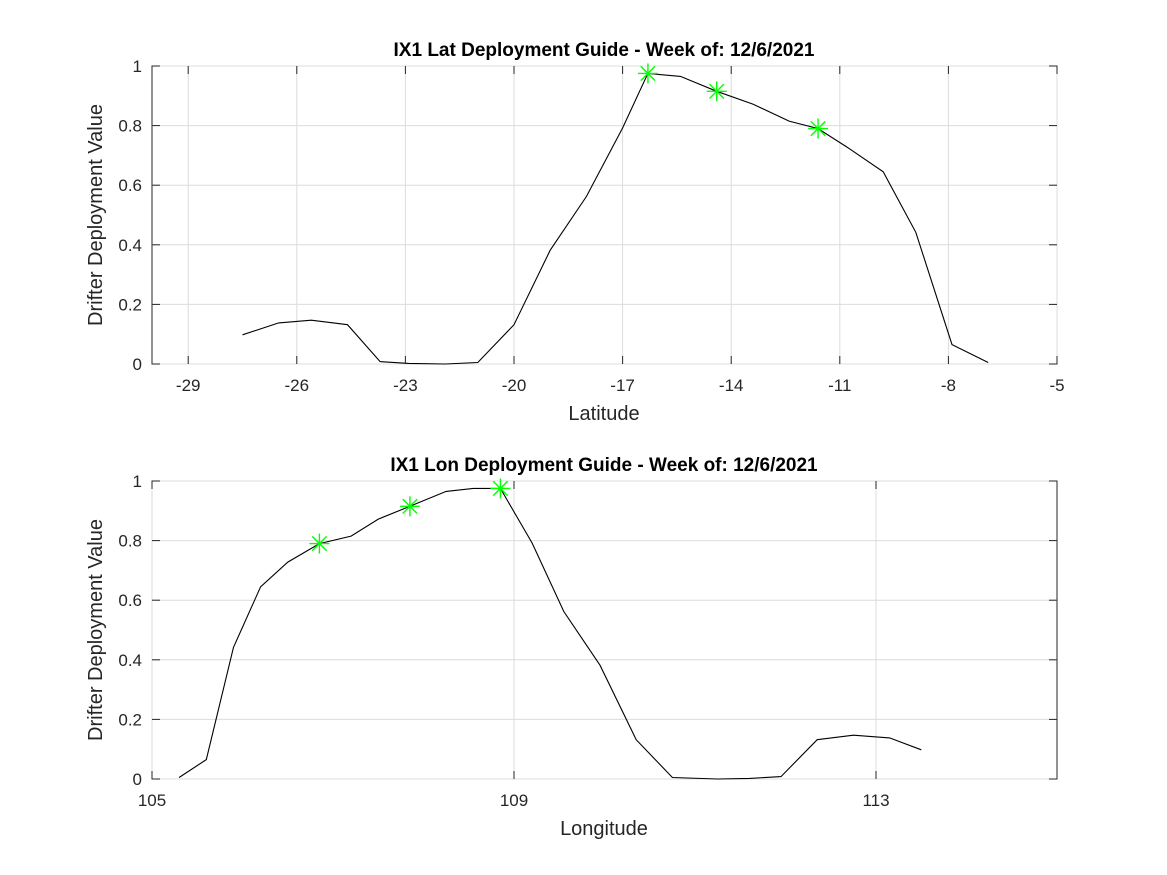 The width and height of the screenshot is (1167, 875). Describe the element at coordinates (188, 385) in the screenshot. I see `lat-x-tick-label: -29` at that location.